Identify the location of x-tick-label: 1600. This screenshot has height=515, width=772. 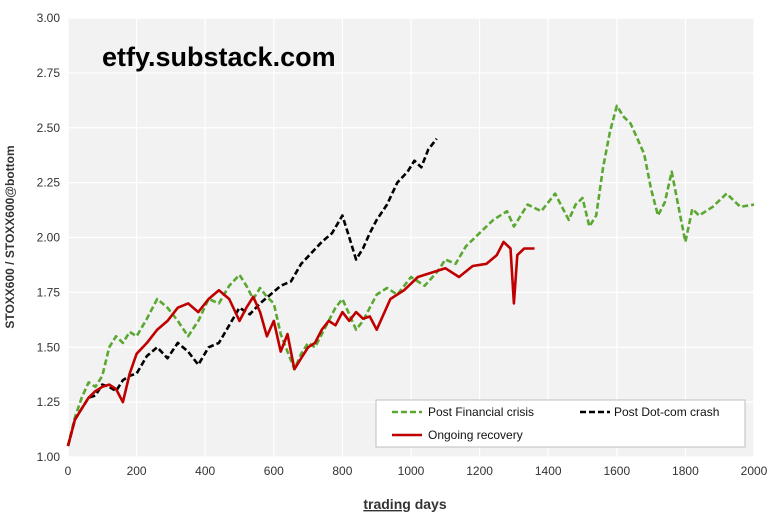
(616, 471).